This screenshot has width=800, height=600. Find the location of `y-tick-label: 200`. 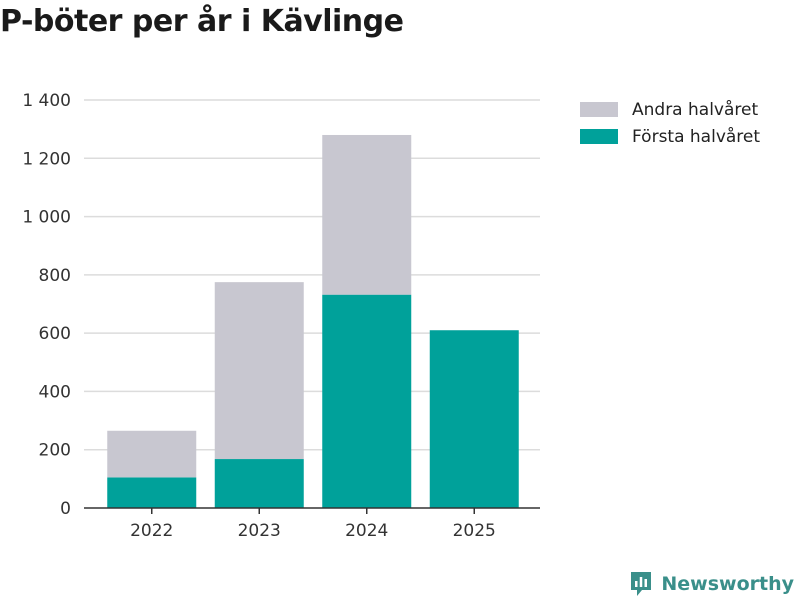

y-tick-label: 200 is located at coordinates (55, 451).